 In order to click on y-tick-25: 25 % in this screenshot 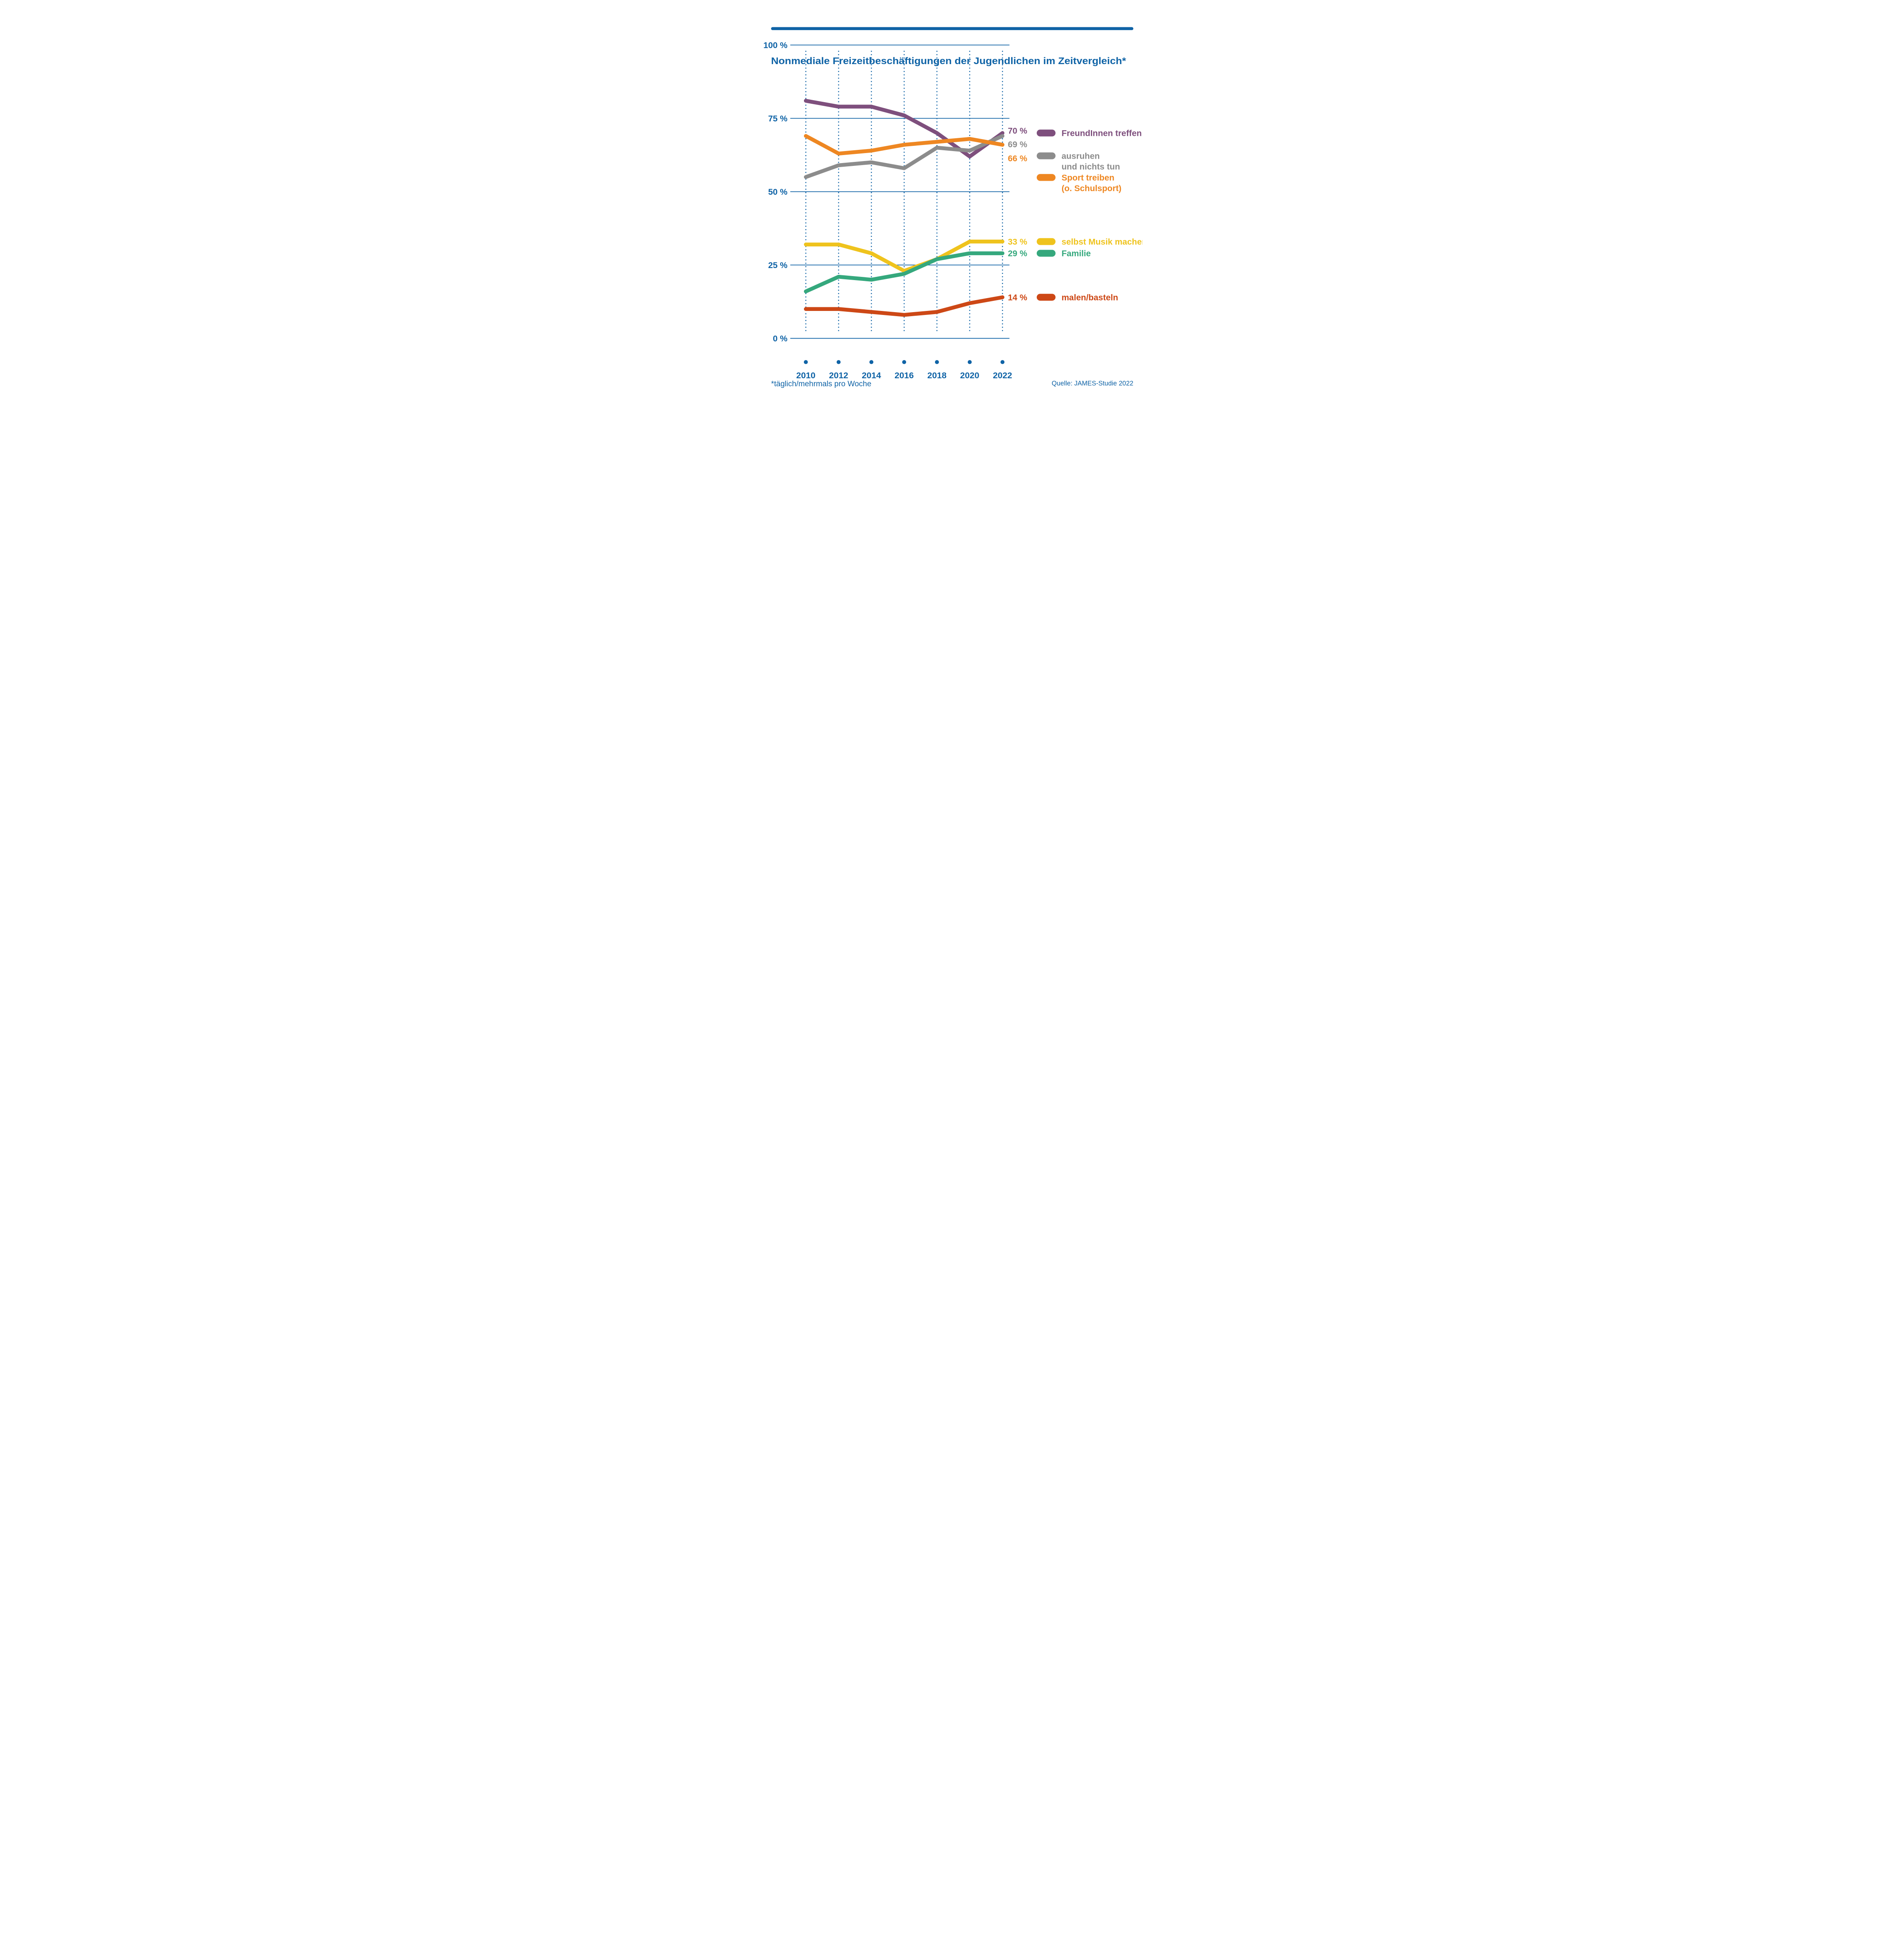, I will do `click(777, 265)`.